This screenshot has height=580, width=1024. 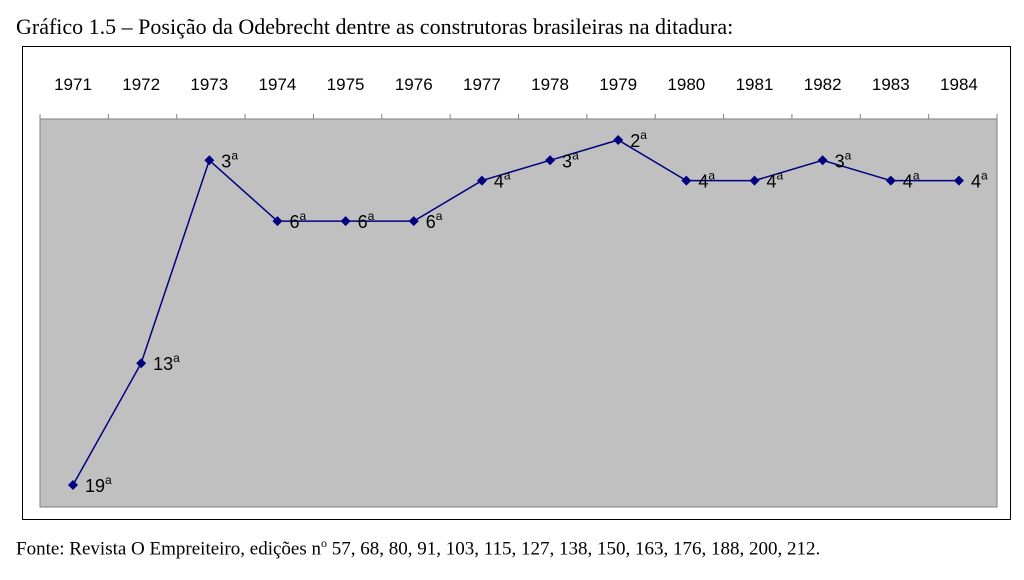 I want to click on x-tick-label: 1974, so click(x=278, y=84).